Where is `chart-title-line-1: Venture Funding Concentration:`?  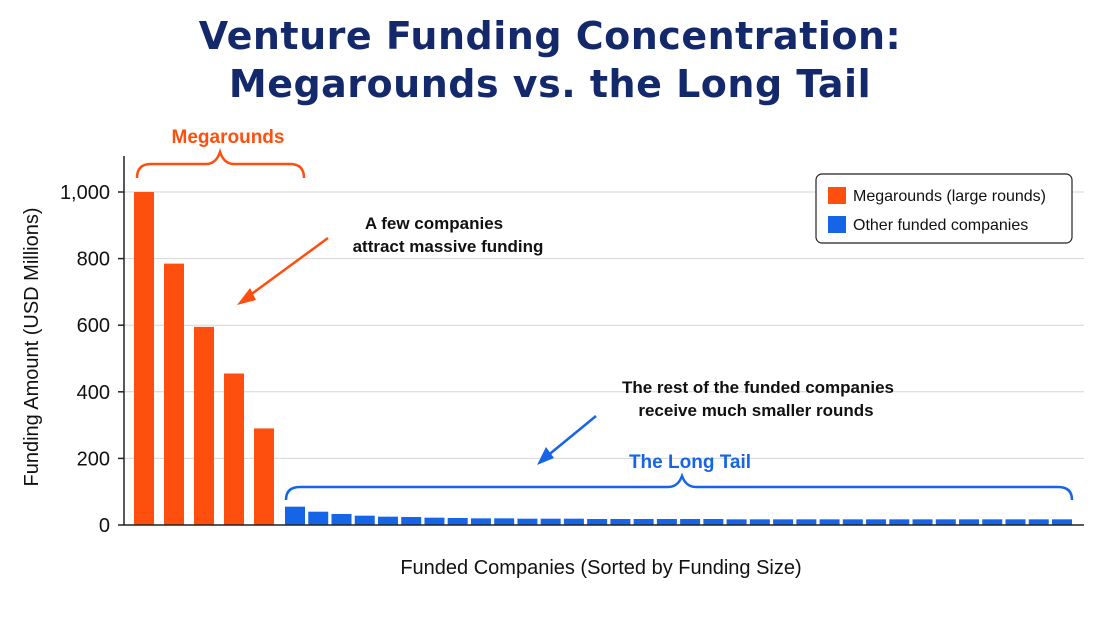 chart-title-line-1: Venture Funding Concentration: is located at coordinates (550, 36).